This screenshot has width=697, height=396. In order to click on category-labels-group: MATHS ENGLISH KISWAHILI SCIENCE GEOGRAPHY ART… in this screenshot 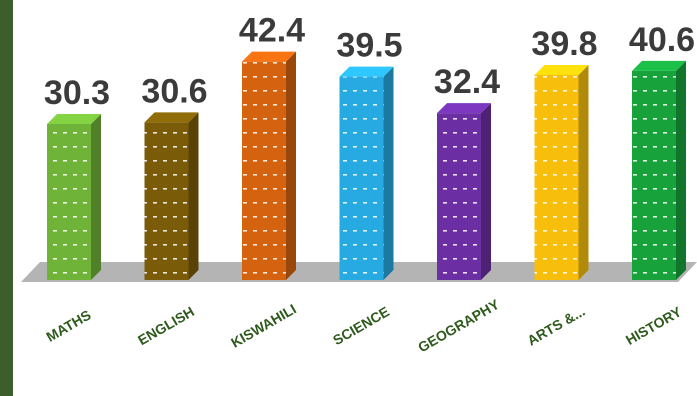, I will do `click(363, 326)`.